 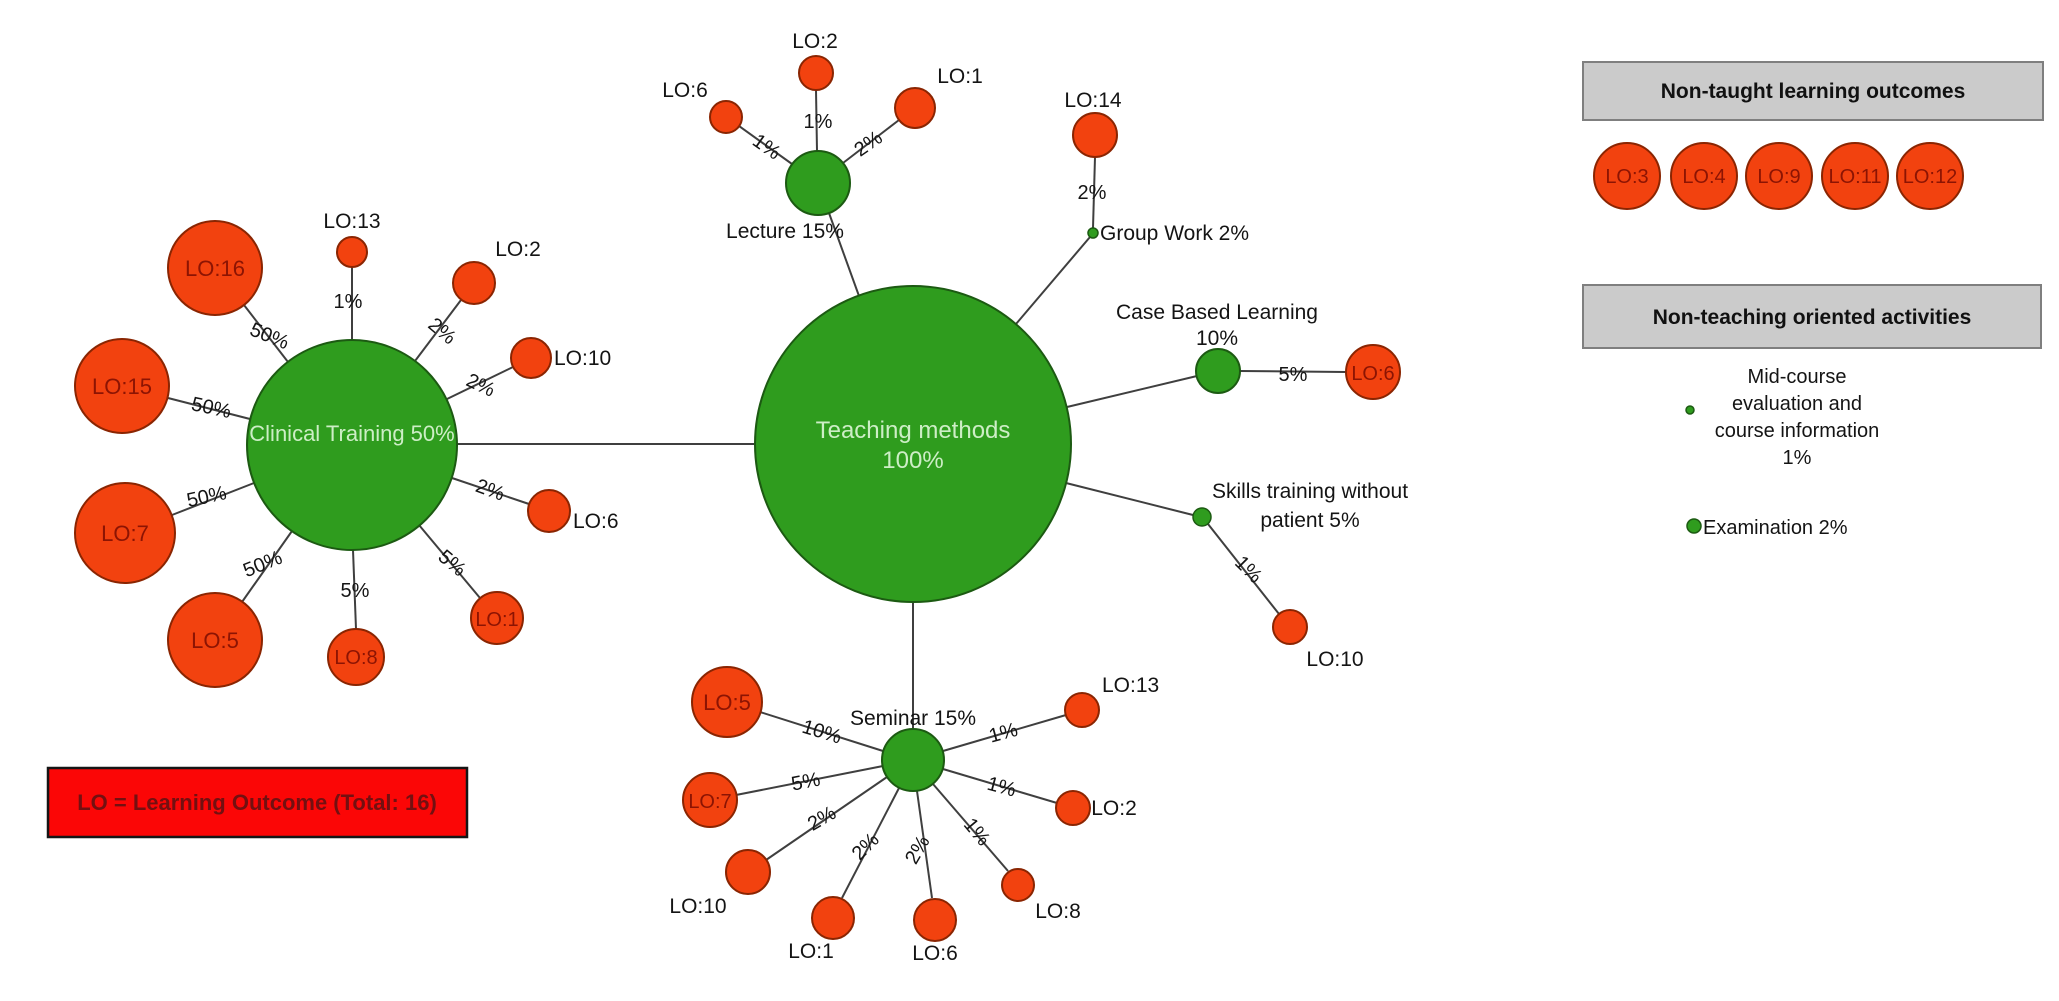 I want to click on node-seminar-lo1, so click(x=833, y=918).